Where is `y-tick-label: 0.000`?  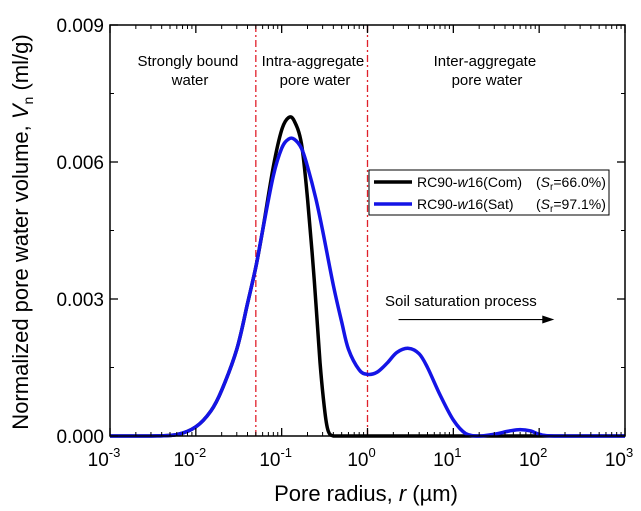
y-tick-label: 0.000 is located at coordinates (80, 437).